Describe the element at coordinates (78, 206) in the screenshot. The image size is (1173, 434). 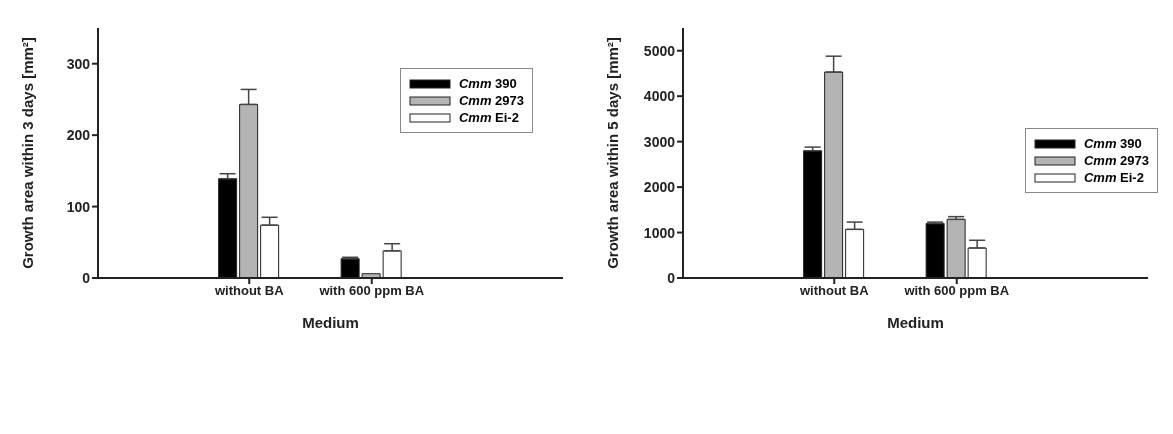
I see `y-tick-label: 100` at that location.